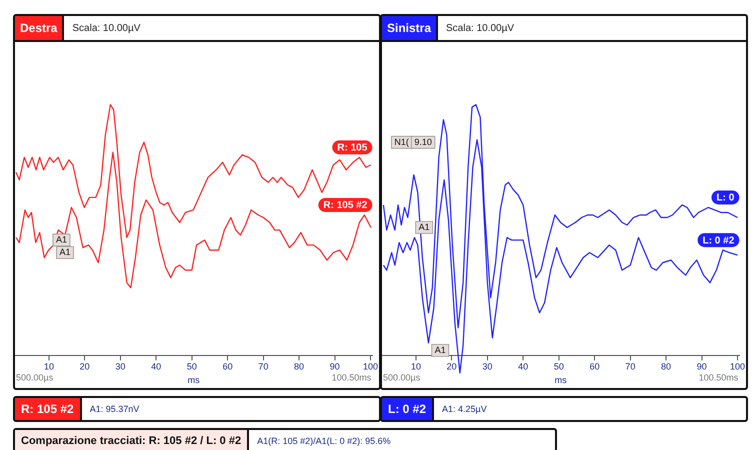 Image resolution: width=752 pixels, height=450 pixels. I want to click on chart-title: Sinistra, so click(410, 28).